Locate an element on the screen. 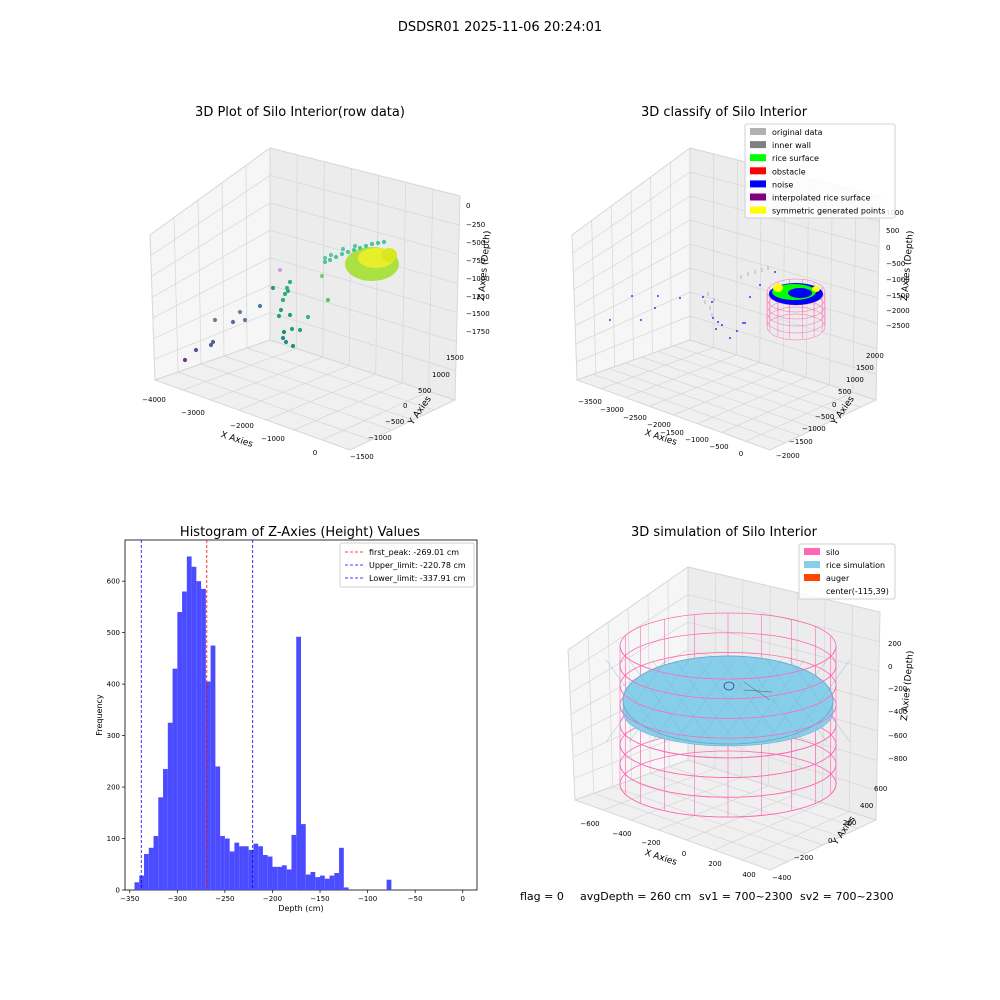 Image resolution: width=1000 pixels, height=1000 pixels. raw-x-tick: −4000 is located at coordinates (154, 400).